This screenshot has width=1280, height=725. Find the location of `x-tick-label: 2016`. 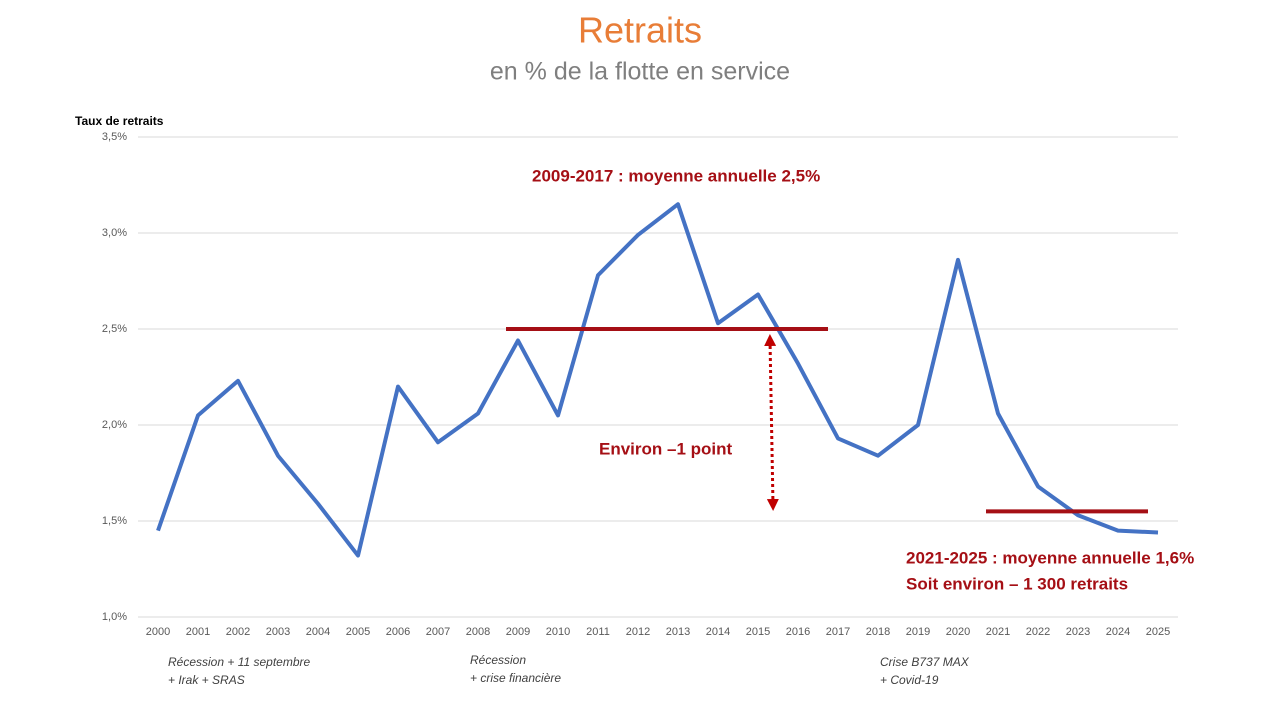

x-tick-label: 2016 is located at coordinates (798, 632).